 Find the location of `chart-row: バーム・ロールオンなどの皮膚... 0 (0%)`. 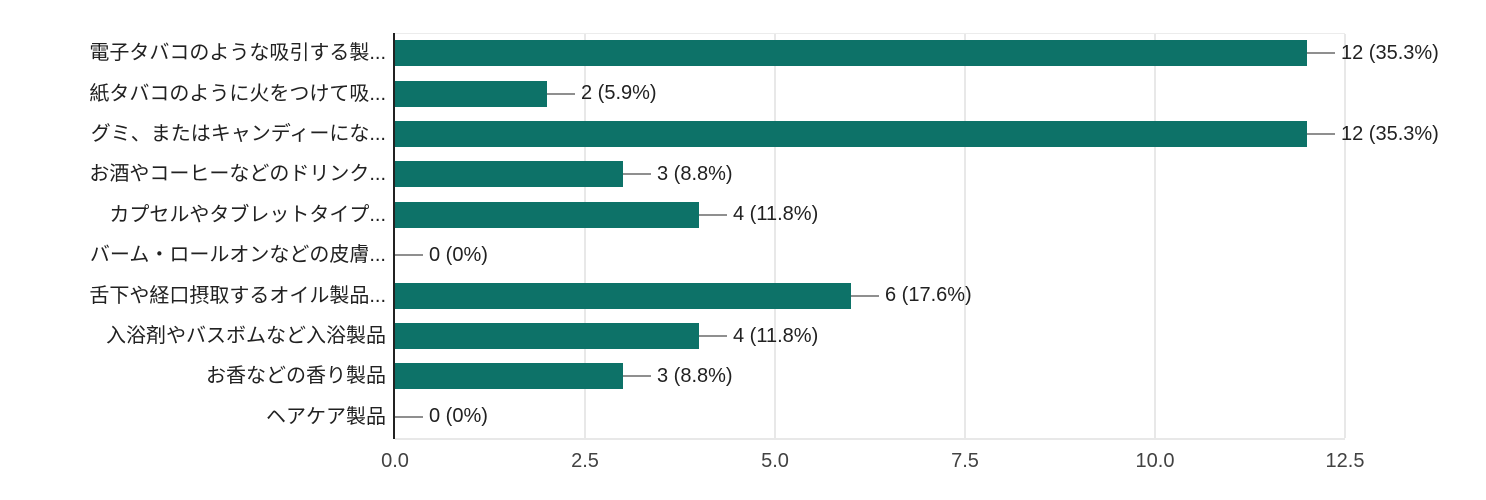

chart-row: バーム・ロールオンなどの皮膚... 0 (0%) is located at coordinates (743, 255).